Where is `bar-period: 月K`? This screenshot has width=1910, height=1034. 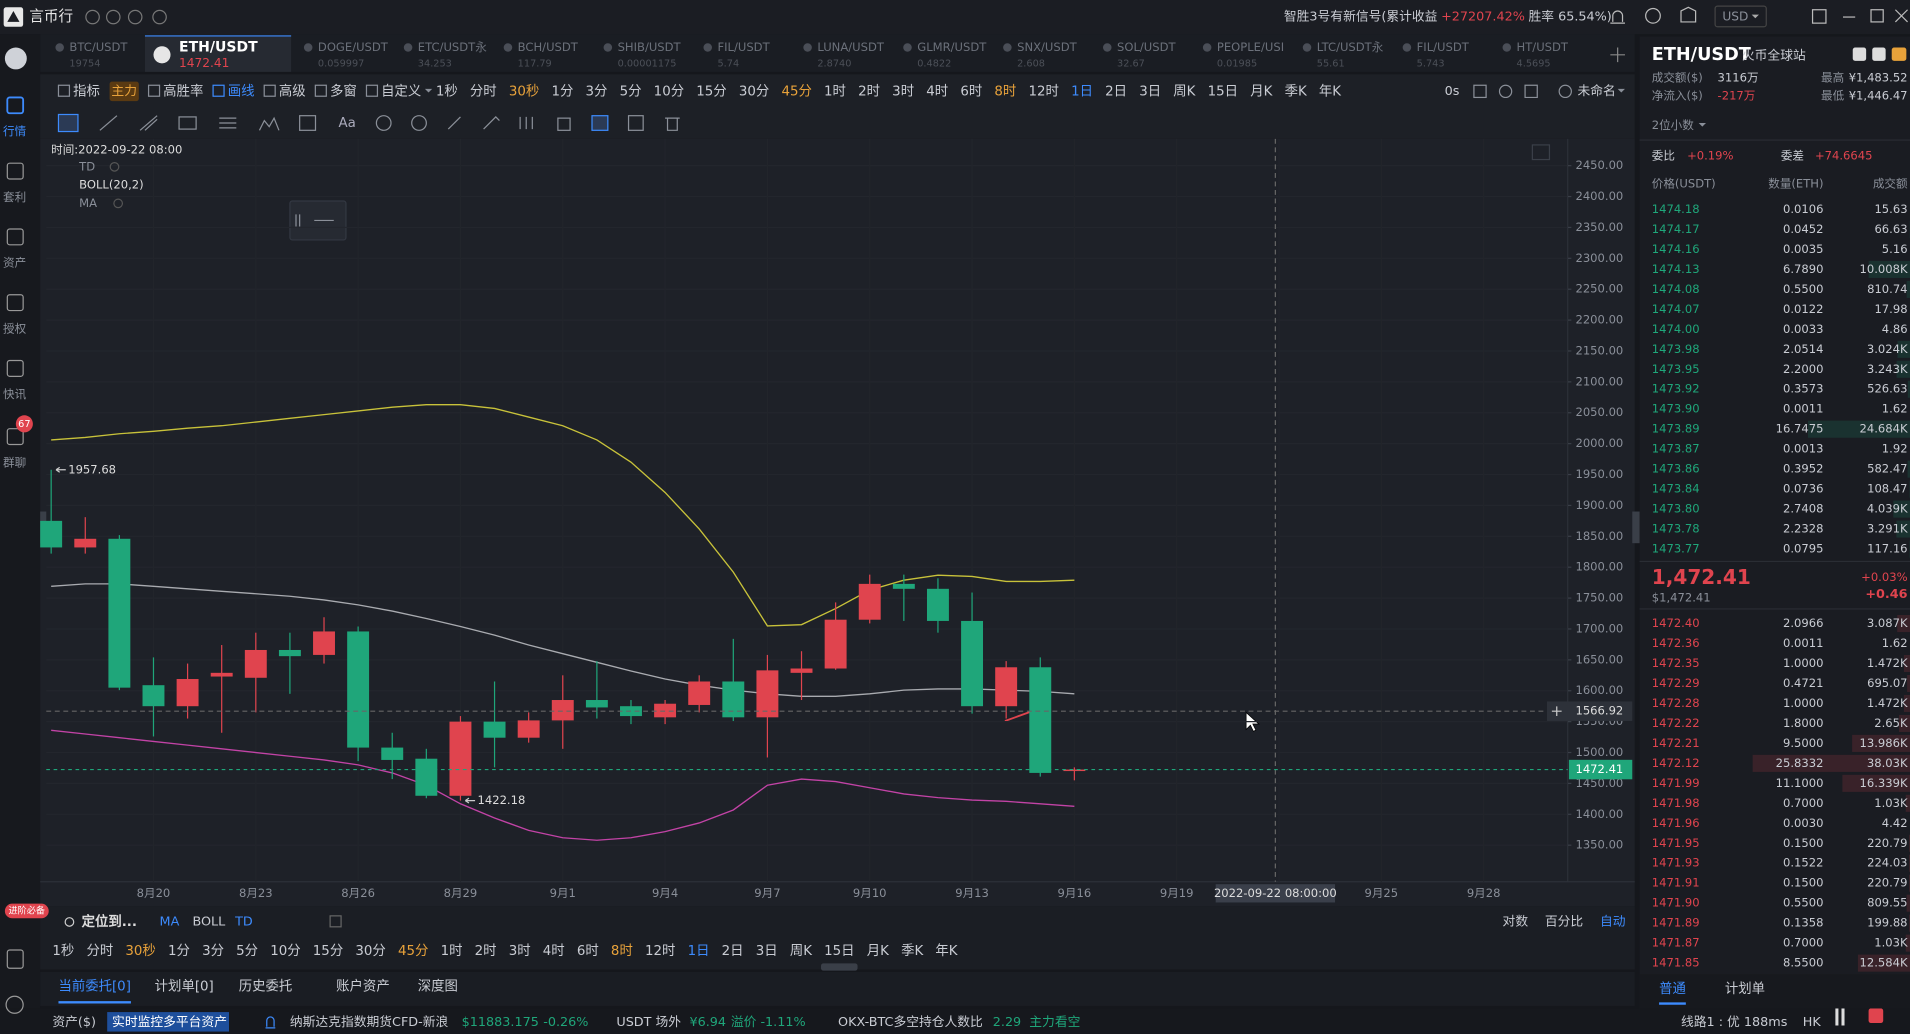 bar-period: 月K is located at coordinates (878, 951).